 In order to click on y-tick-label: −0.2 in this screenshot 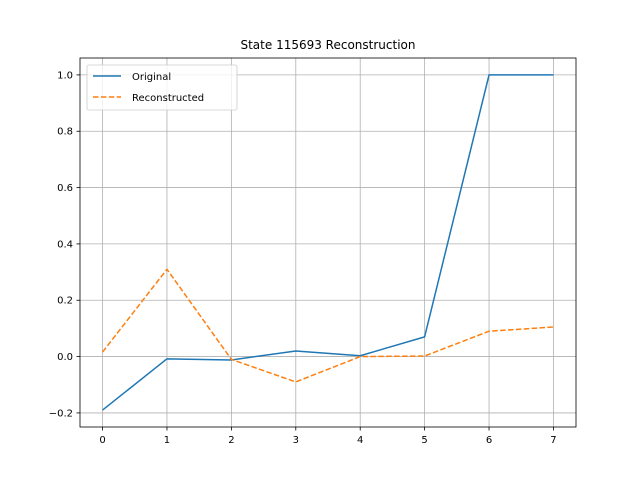, I will do `click(61, 413)`.